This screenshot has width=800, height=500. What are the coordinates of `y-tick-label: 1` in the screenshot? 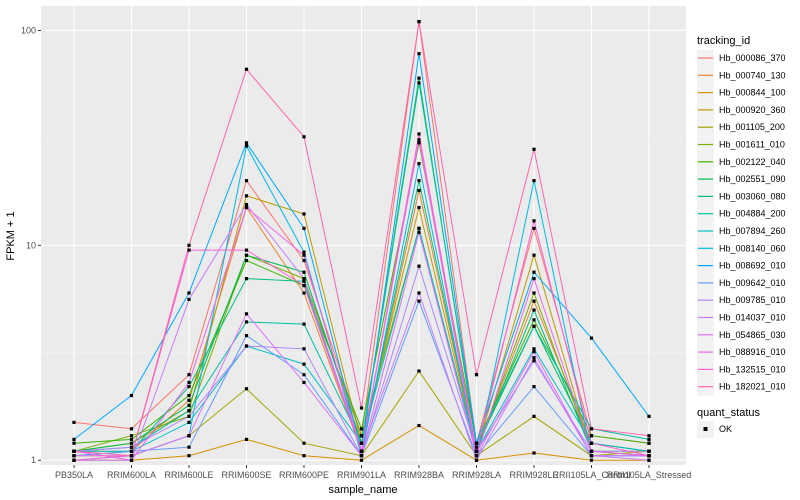 It's located at (33, 460).